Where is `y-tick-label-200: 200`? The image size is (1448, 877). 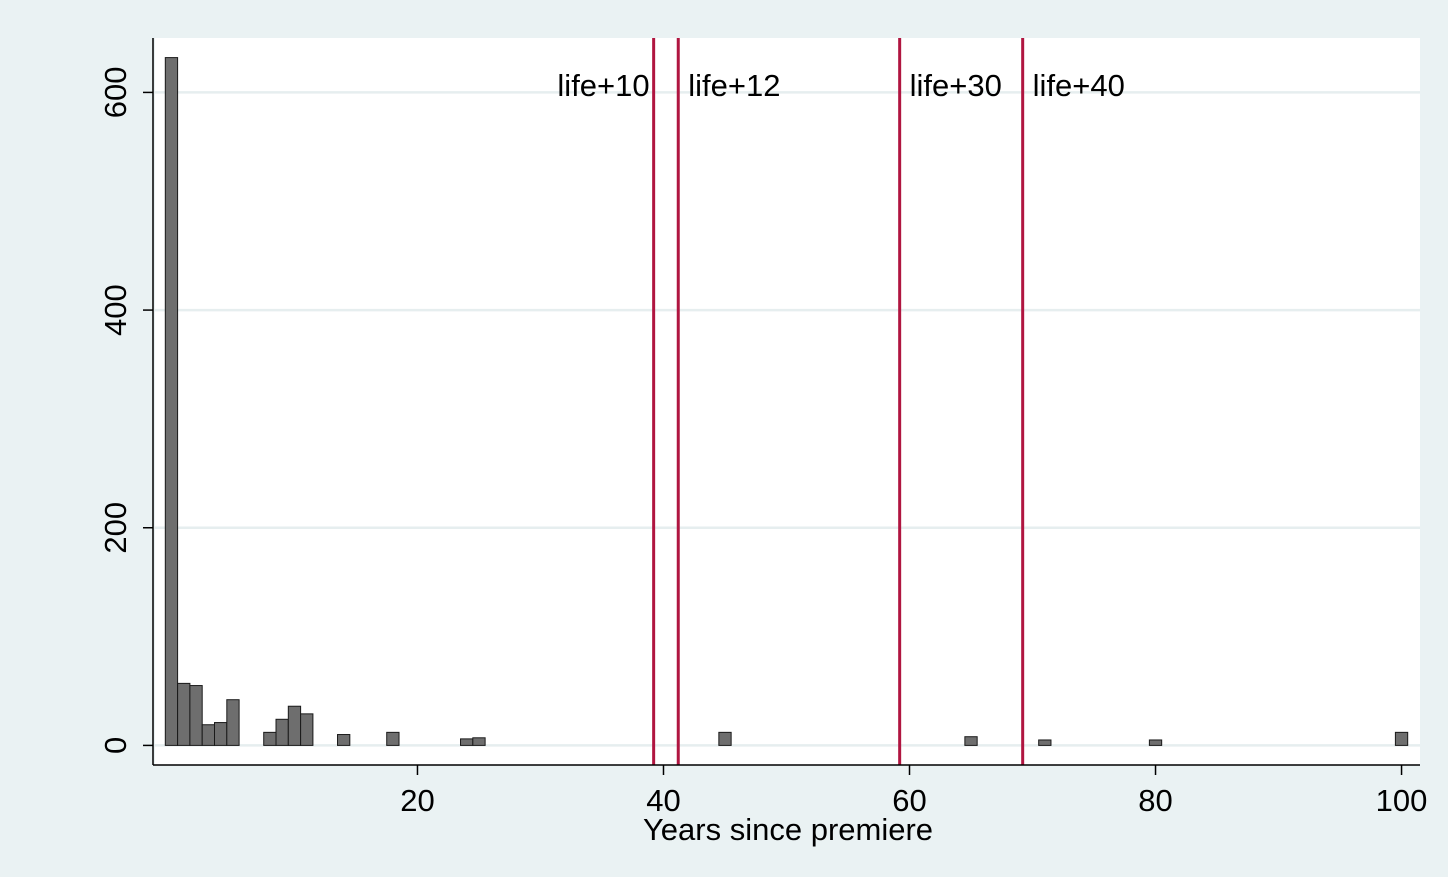
y-tick-label-200: 200 is located at coordinates (115, 528).